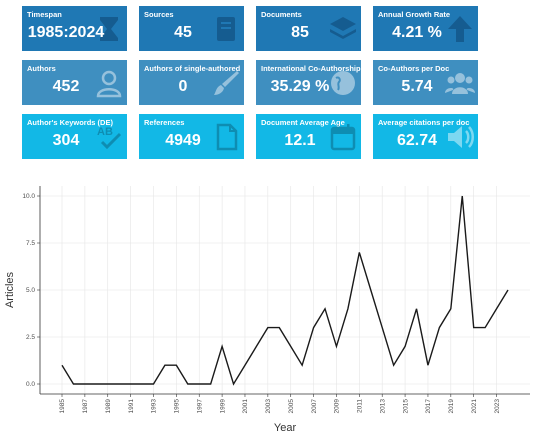 The height and width of the screenshot is (436, 550). I want to click on card-value: 85, so click(300, 32).